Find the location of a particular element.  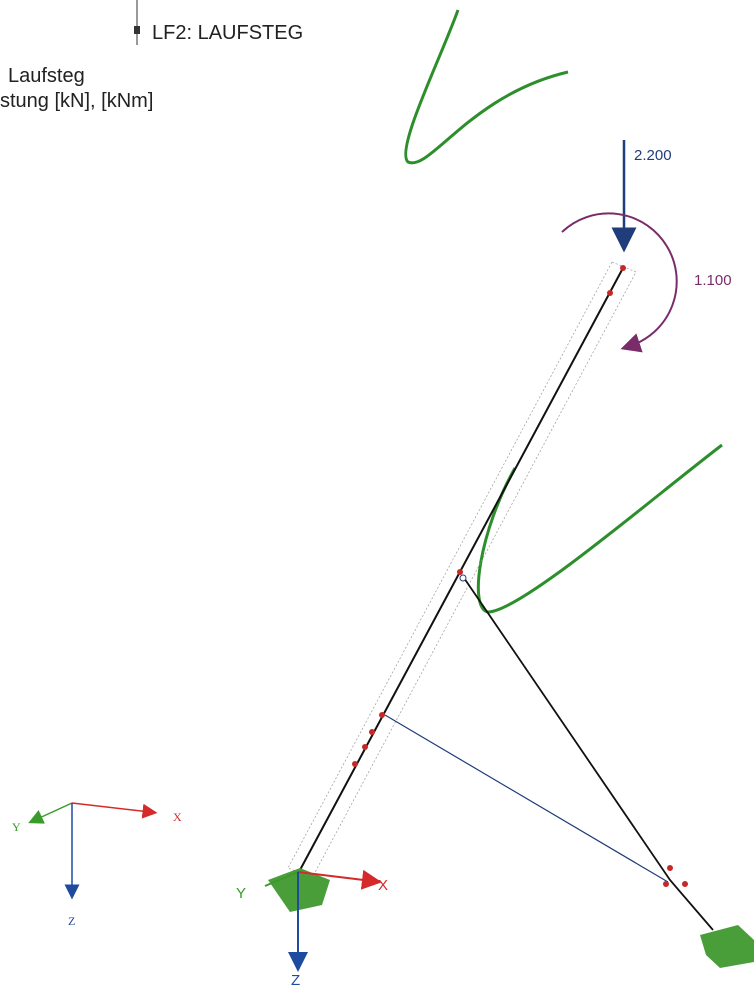

support-axis-x is located at coordinates (339, 879).